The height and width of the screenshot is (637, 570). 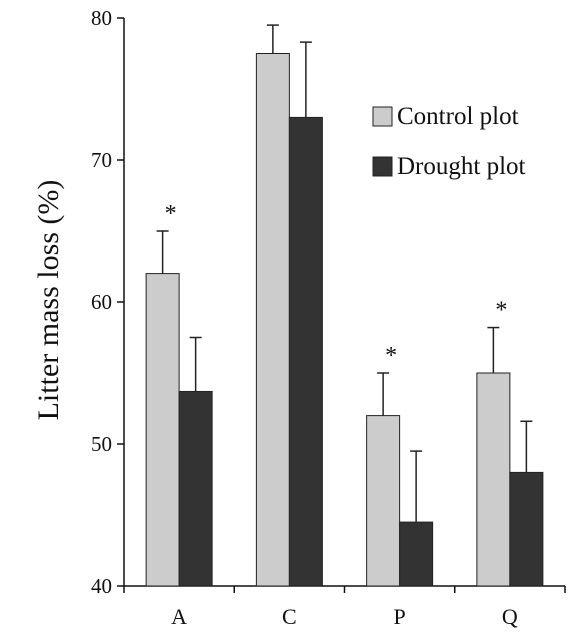 What do you see at coordinates (48, 300) in the screenshot?
I see `y-axis-title: Litter mass loss (%)` at bounding box center [48, 300].